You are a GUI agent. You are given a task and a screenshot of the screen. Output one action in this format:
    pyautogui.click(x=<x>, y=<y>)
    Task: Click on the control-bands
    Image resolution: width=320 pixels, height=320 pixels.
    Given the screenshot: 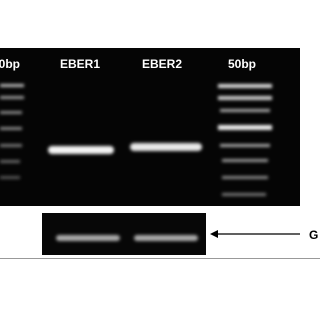 What is the action you would take?
    pyautogui.click(x=127, y=238)
    